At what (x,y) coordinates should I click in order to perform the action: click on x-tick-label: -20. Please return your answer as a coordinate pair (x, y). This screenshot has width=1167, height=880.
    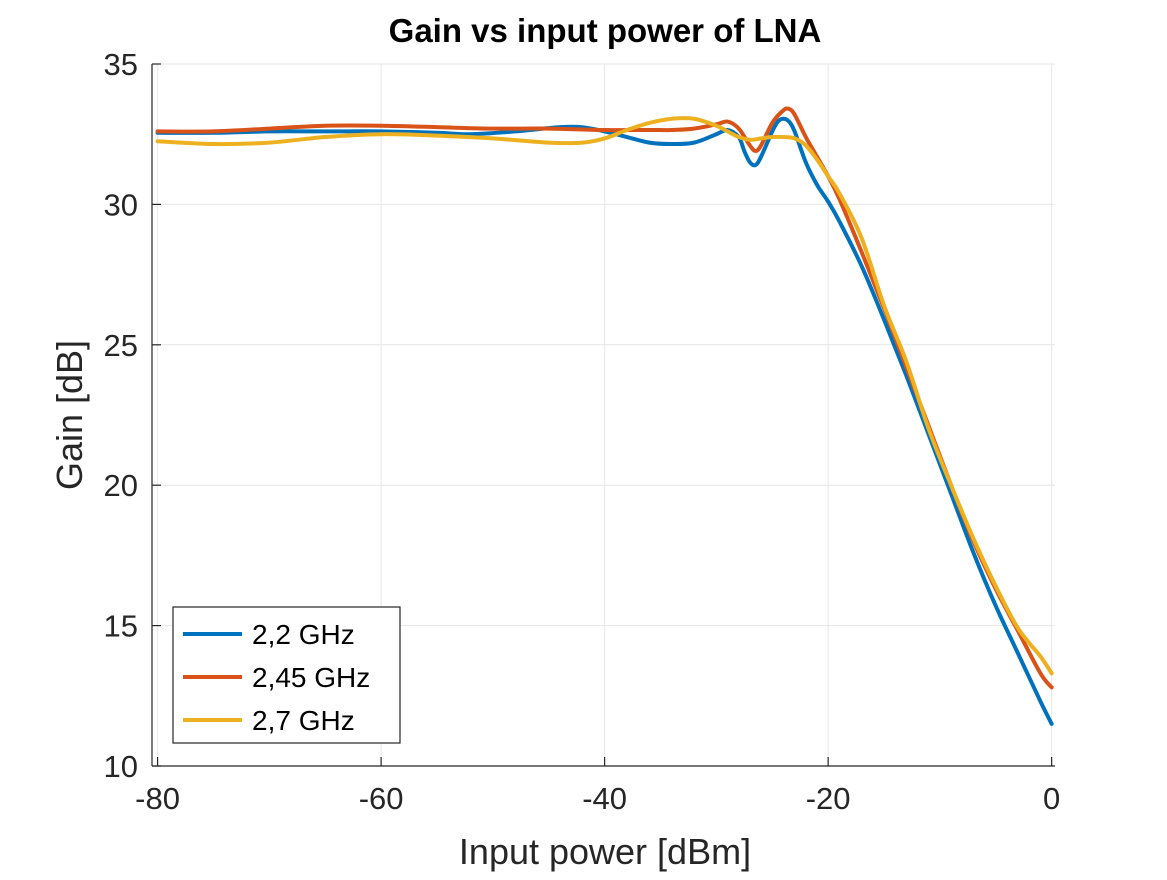
    Looking at the image, I should click on (828, 798).